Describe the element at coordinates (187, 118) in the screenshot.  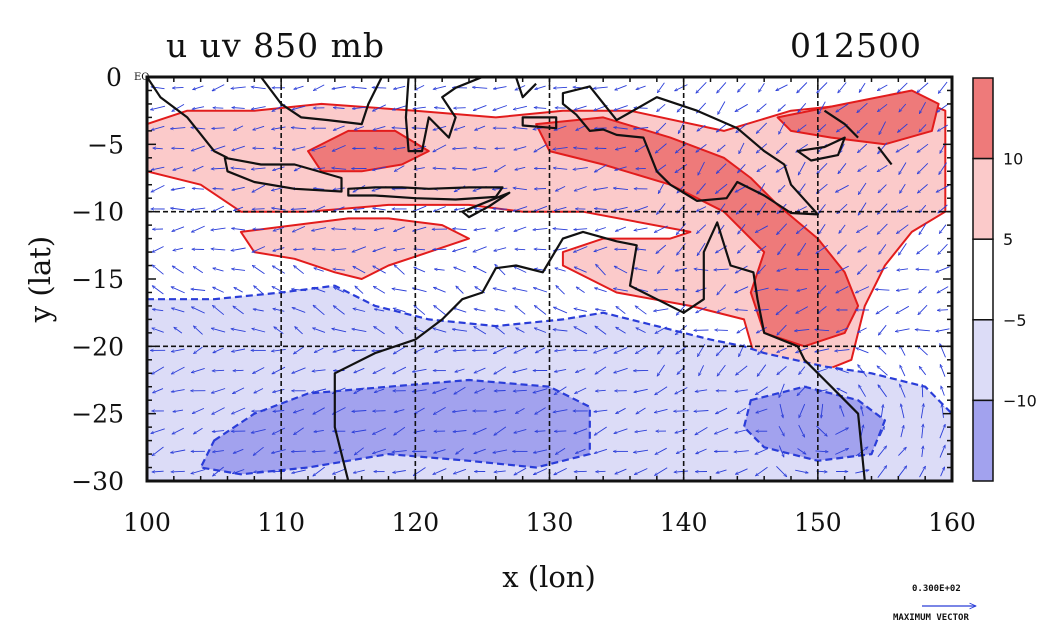
I see `coastline-sumatra` at that location.